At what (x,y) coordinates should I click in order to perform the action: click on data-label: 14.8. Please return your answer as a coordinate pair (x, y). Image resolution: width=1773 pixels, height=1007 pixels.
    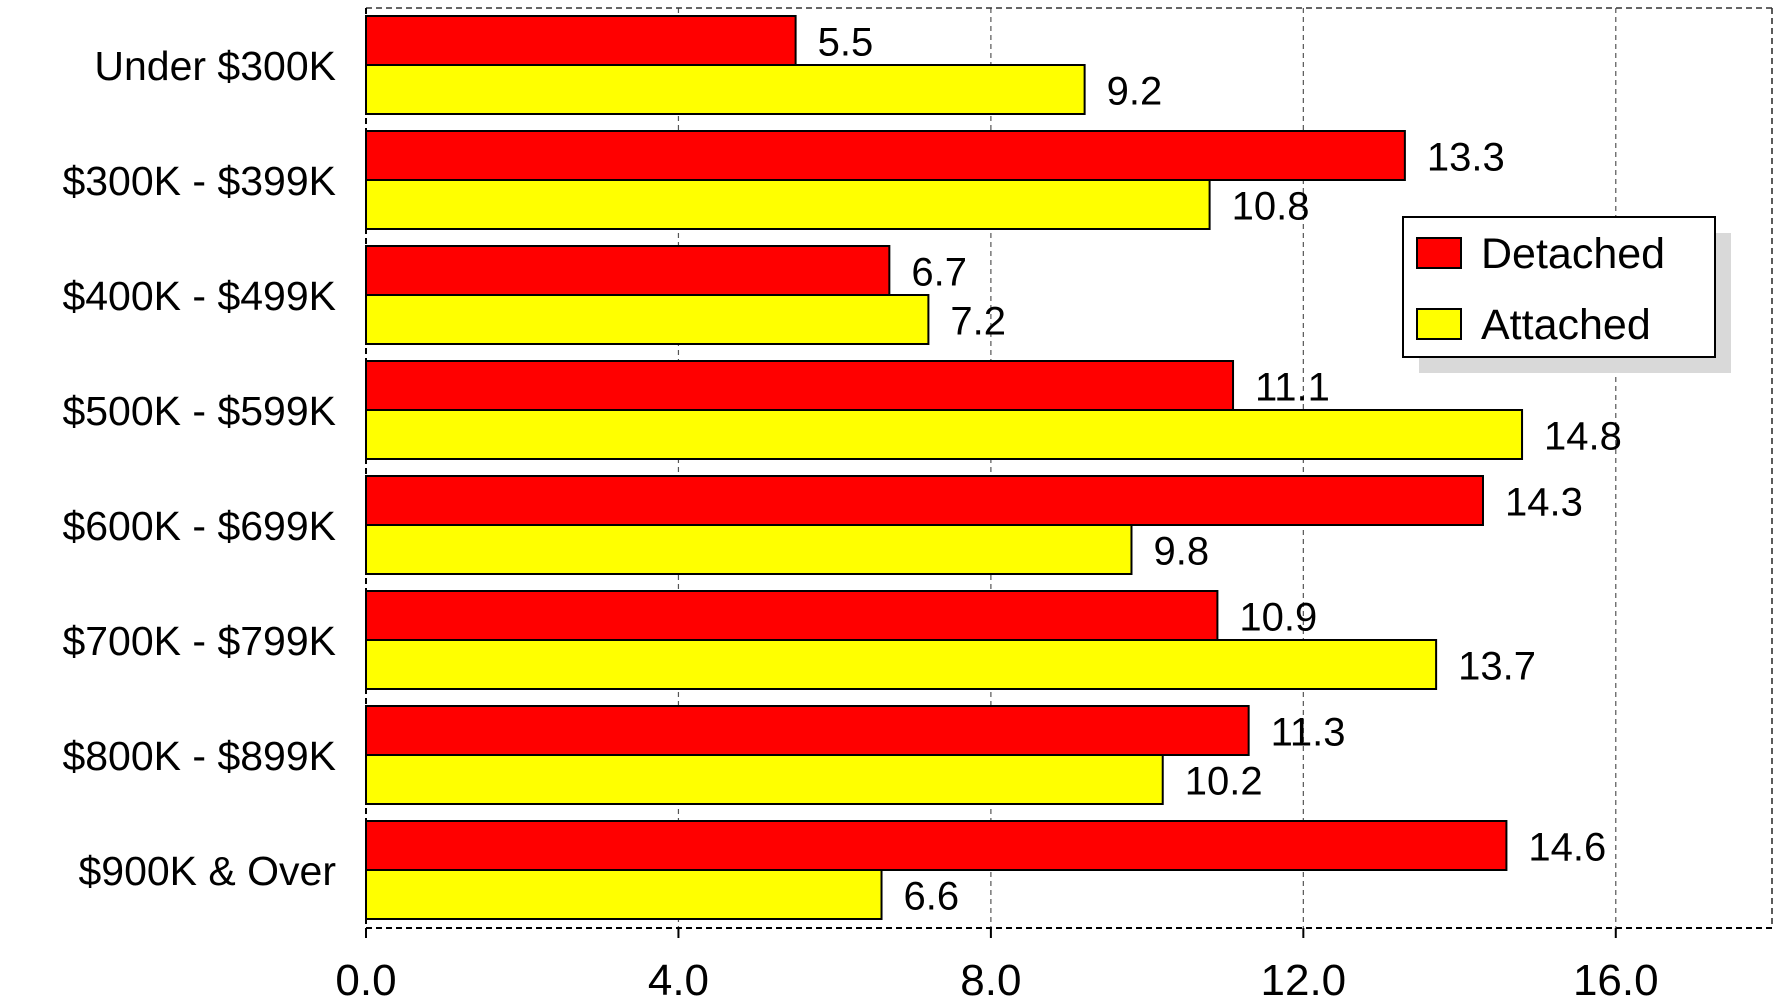
    Looking at the image, I should click on (1583, 437).